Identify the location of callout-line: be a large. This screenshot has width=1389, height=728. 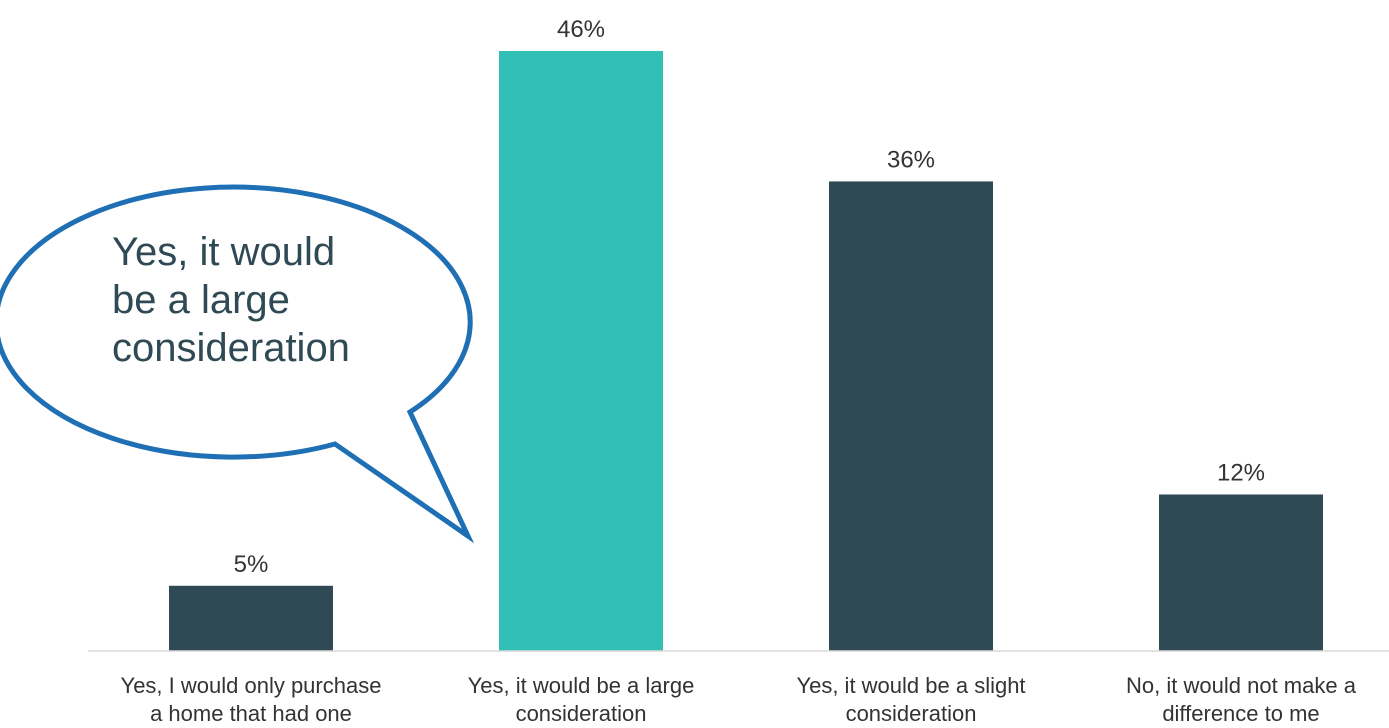
(201, 300).